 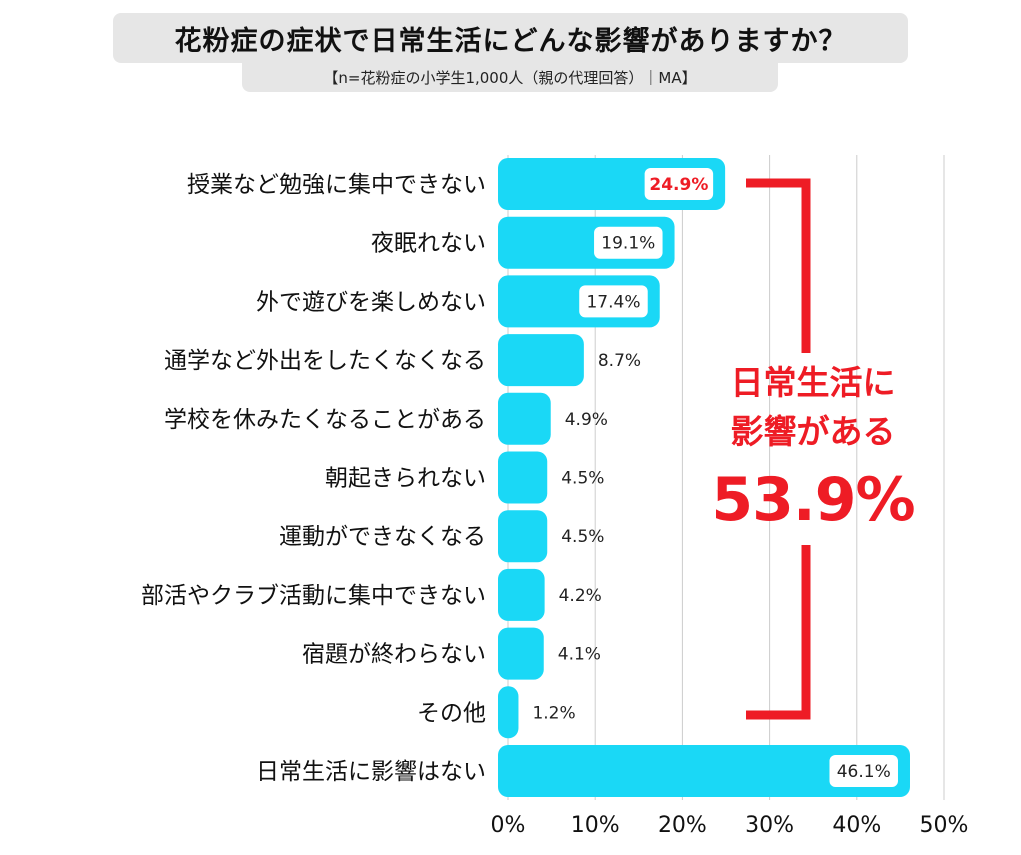 I want to click on category-label: 朝起きられない, so click(x=405, y=479).